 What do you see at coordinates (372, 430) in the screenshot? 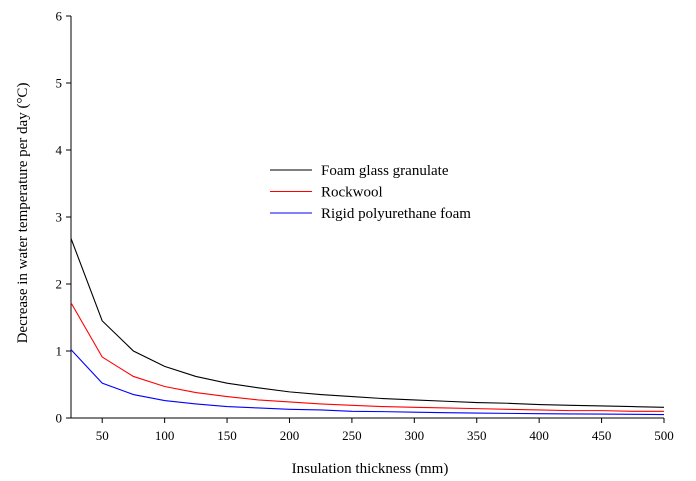
I see `x-axis: 50 100 150 200 250 300 350 400 450 500` at bounding box center [372, 430].